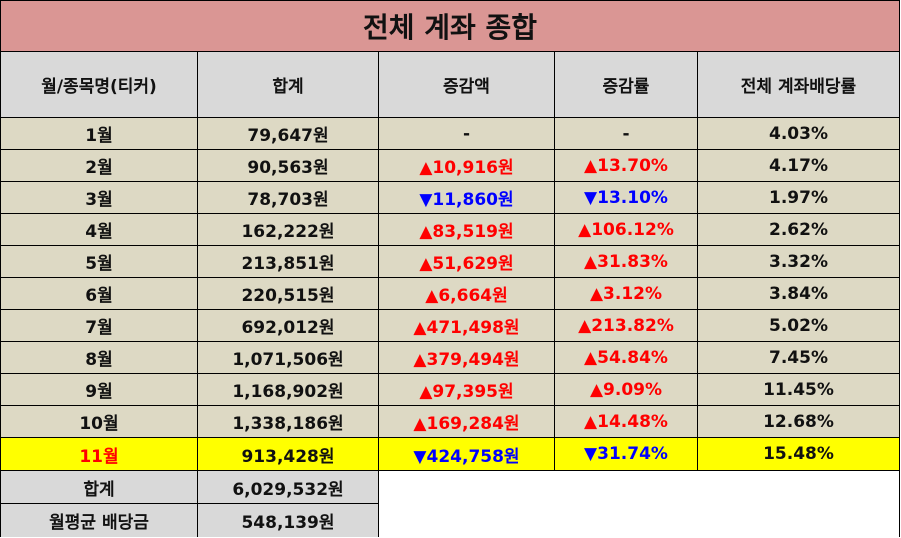  I want to click on row-change-rate: ▲13.70%, so click(626, 166).